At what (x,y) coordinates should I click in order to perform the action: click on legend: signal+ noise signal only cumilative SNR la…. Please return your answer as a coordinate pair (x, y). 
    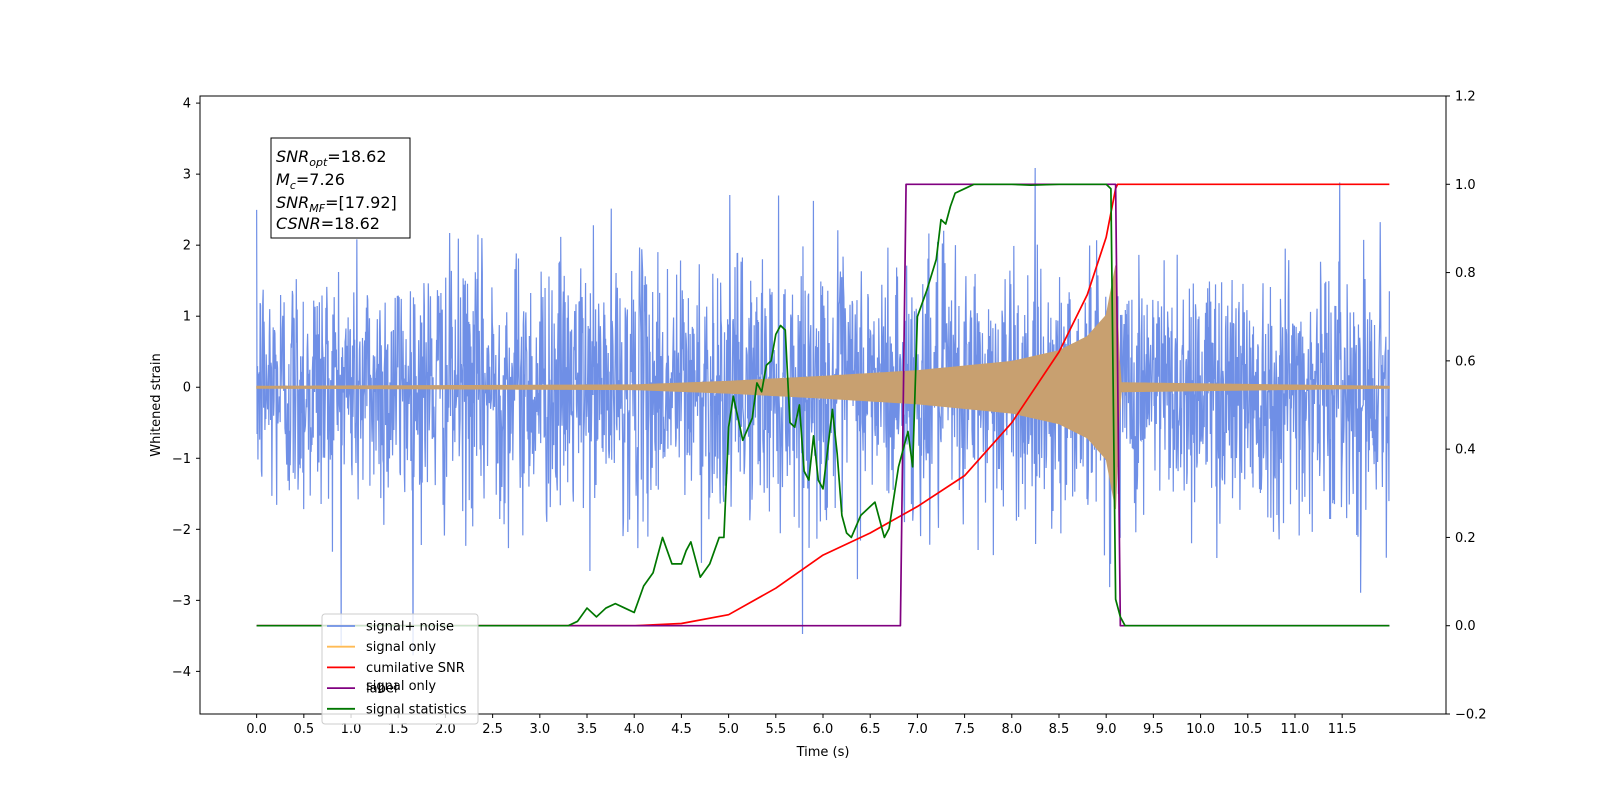
    Looking at the image, I should click on (400, 669).